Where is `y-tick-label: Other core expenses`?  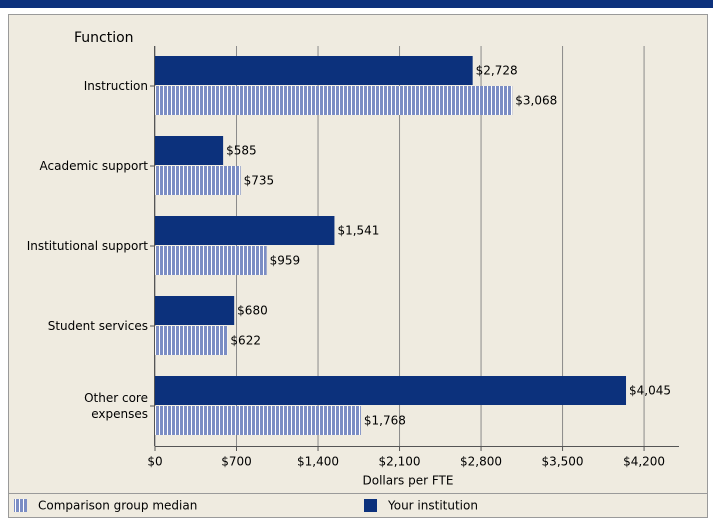
y-tick-label: Other core expenses is located at coordinates (116, 406).